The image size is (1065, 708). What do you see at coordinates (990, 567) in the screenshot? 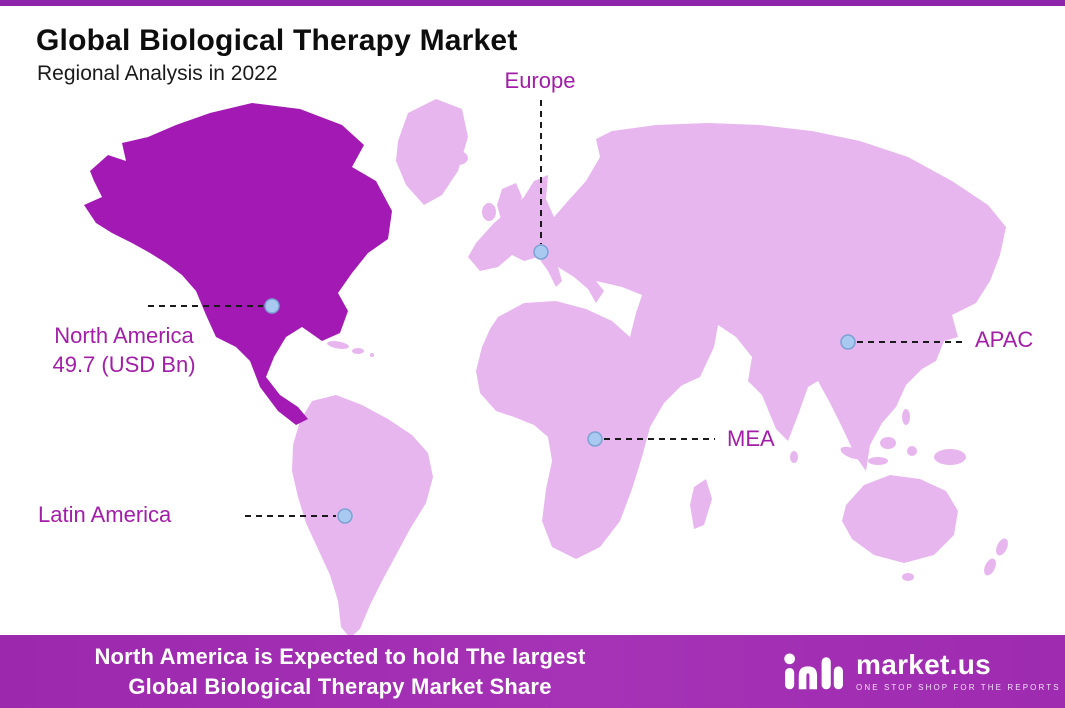
I see `new-zealand-south-shape` at bounding box center [990, 567].